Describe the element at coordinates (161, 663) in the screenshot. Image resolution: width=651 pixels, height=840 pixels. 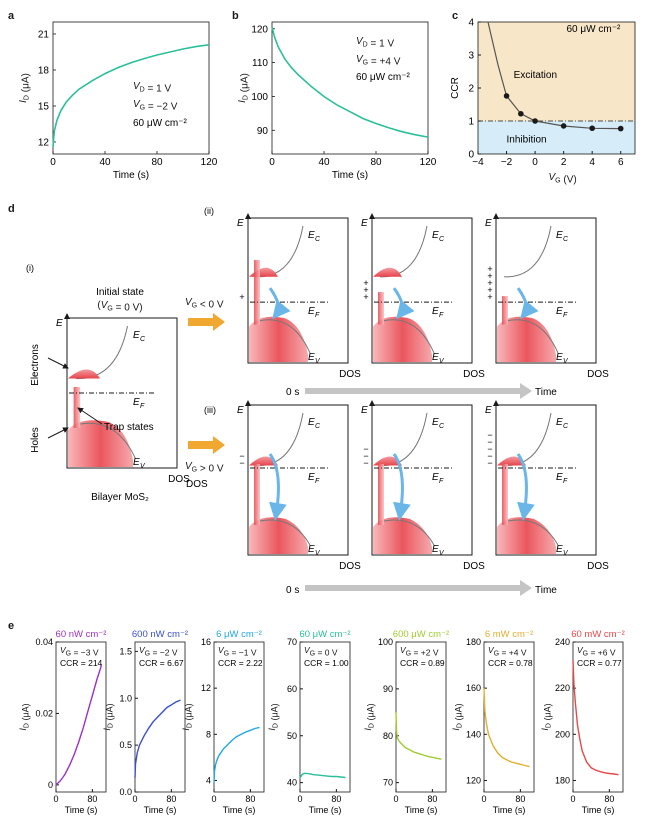
I see `annotation-ccr: CCR = 6.67` at that location.